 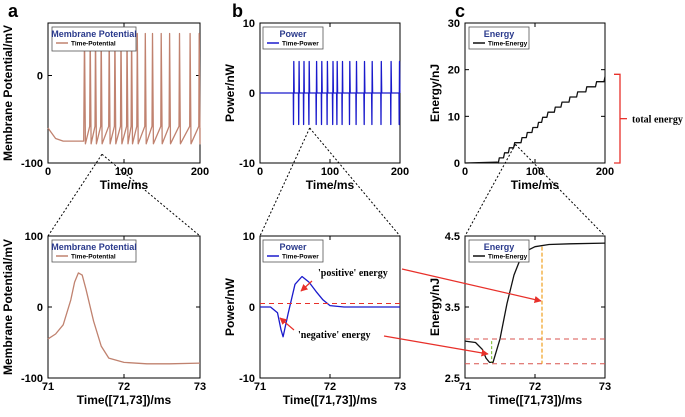 What do you see at coordinates (617, 118) in the screenshot?
I see `total-energy-bracket` at bounding box center [617, 118].